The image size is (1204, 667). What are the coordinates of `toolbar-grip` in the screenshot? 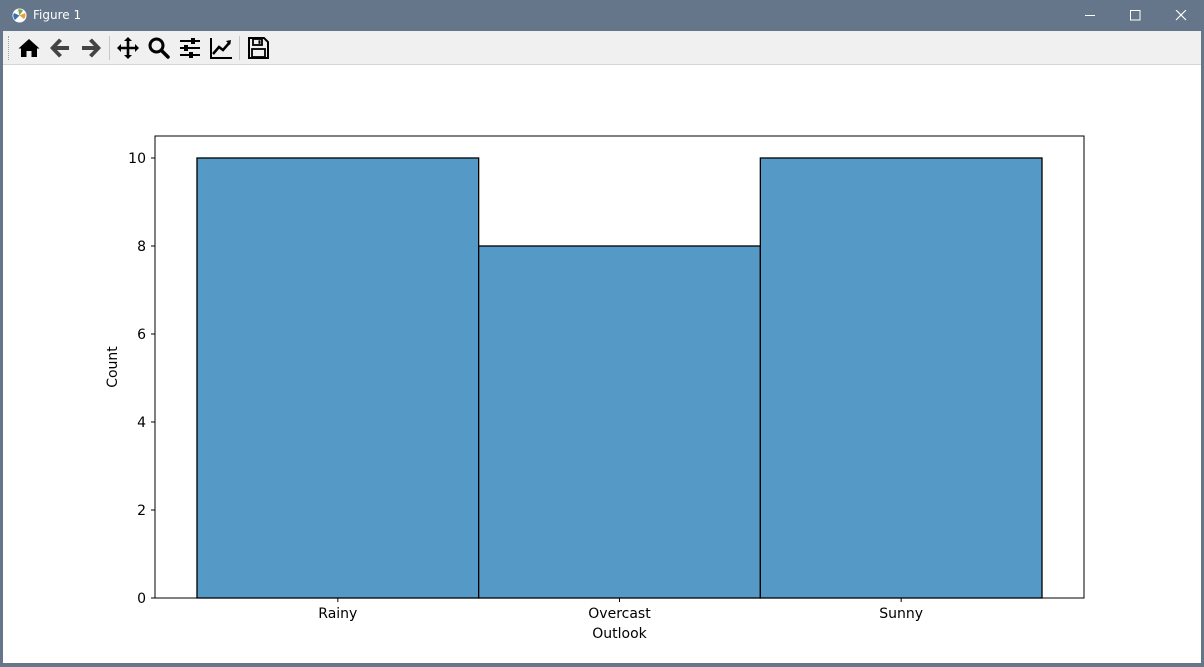 It's located at (9, 48).